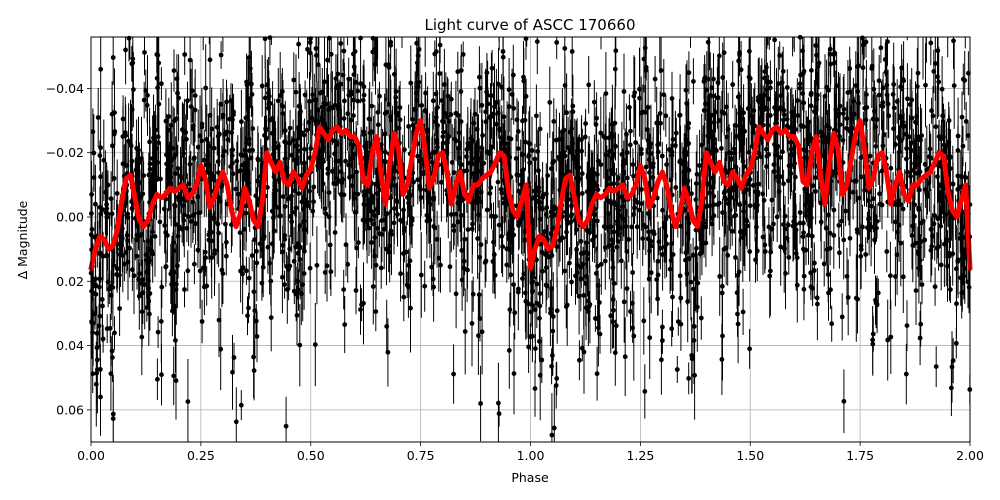 The image size is (1000, 500). I want to click on x-axis-ticks: 0.00 0.25 0.50 0.75 1.00 1.25 1.50 1.75 2.00, so click(530, 452).